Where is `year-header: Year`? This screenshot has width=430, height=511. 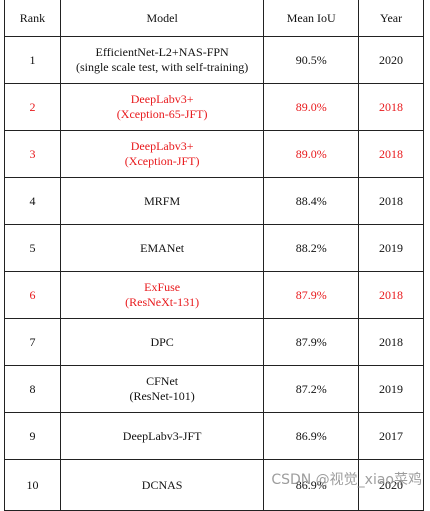 year-header: Year is located at coordinates (391, 18).